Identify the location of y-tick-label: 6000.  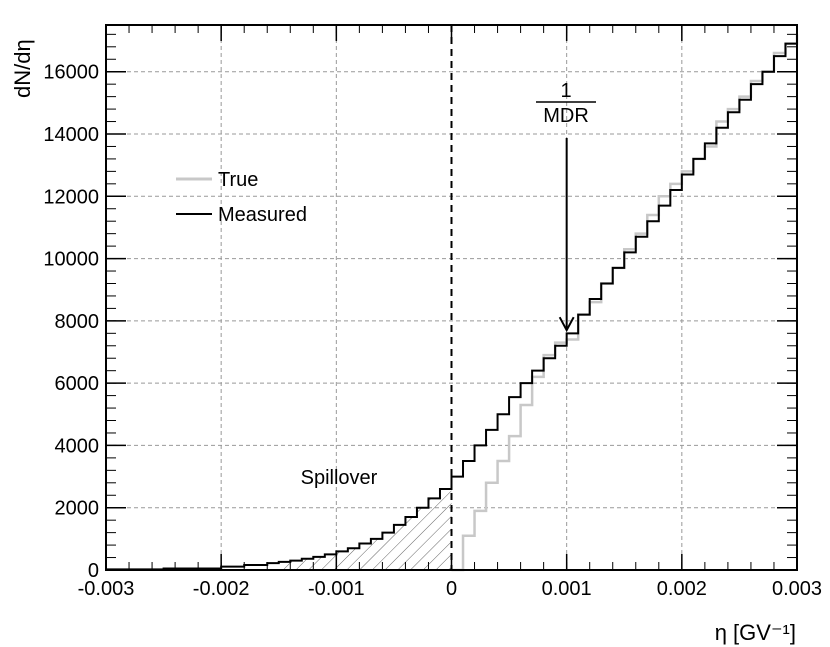
(77, 384).